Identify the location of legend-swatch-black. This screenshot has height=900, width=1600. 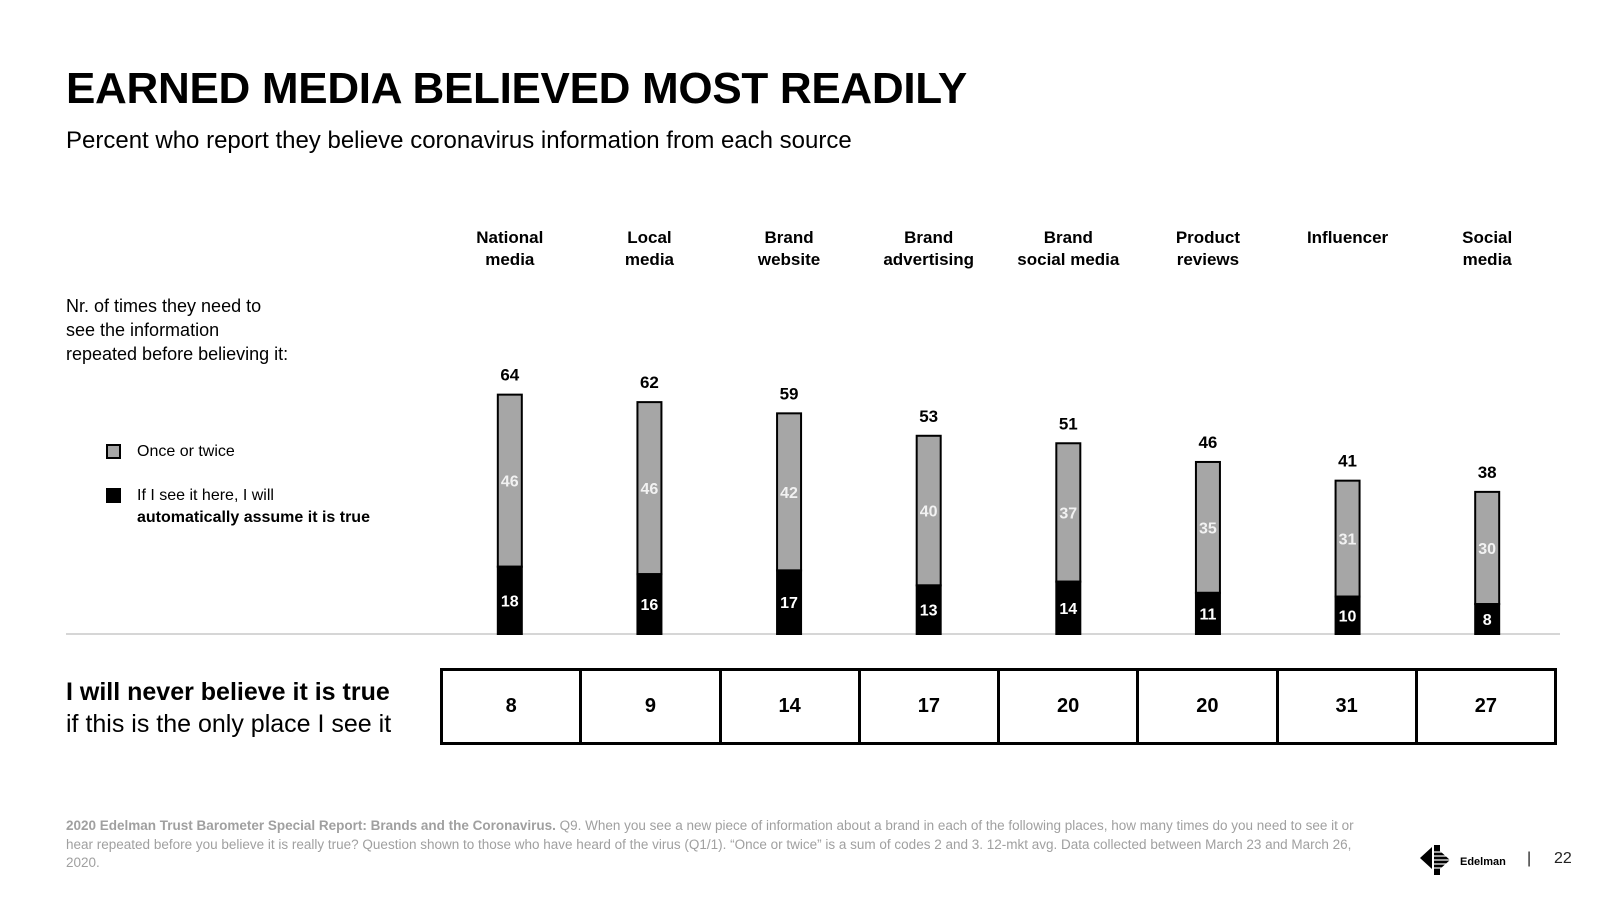
(113, 495).